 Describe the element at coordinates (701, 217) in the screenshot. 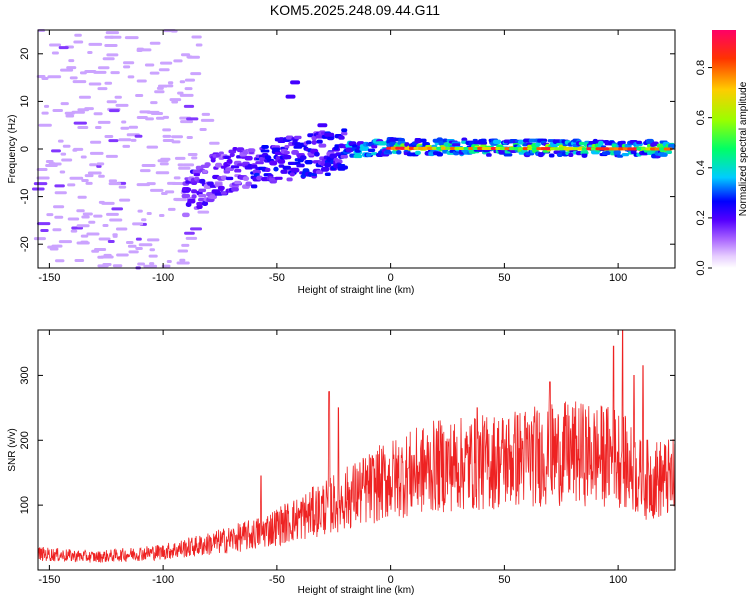

I see `colorbar-tick-label: 0.2` at that location.